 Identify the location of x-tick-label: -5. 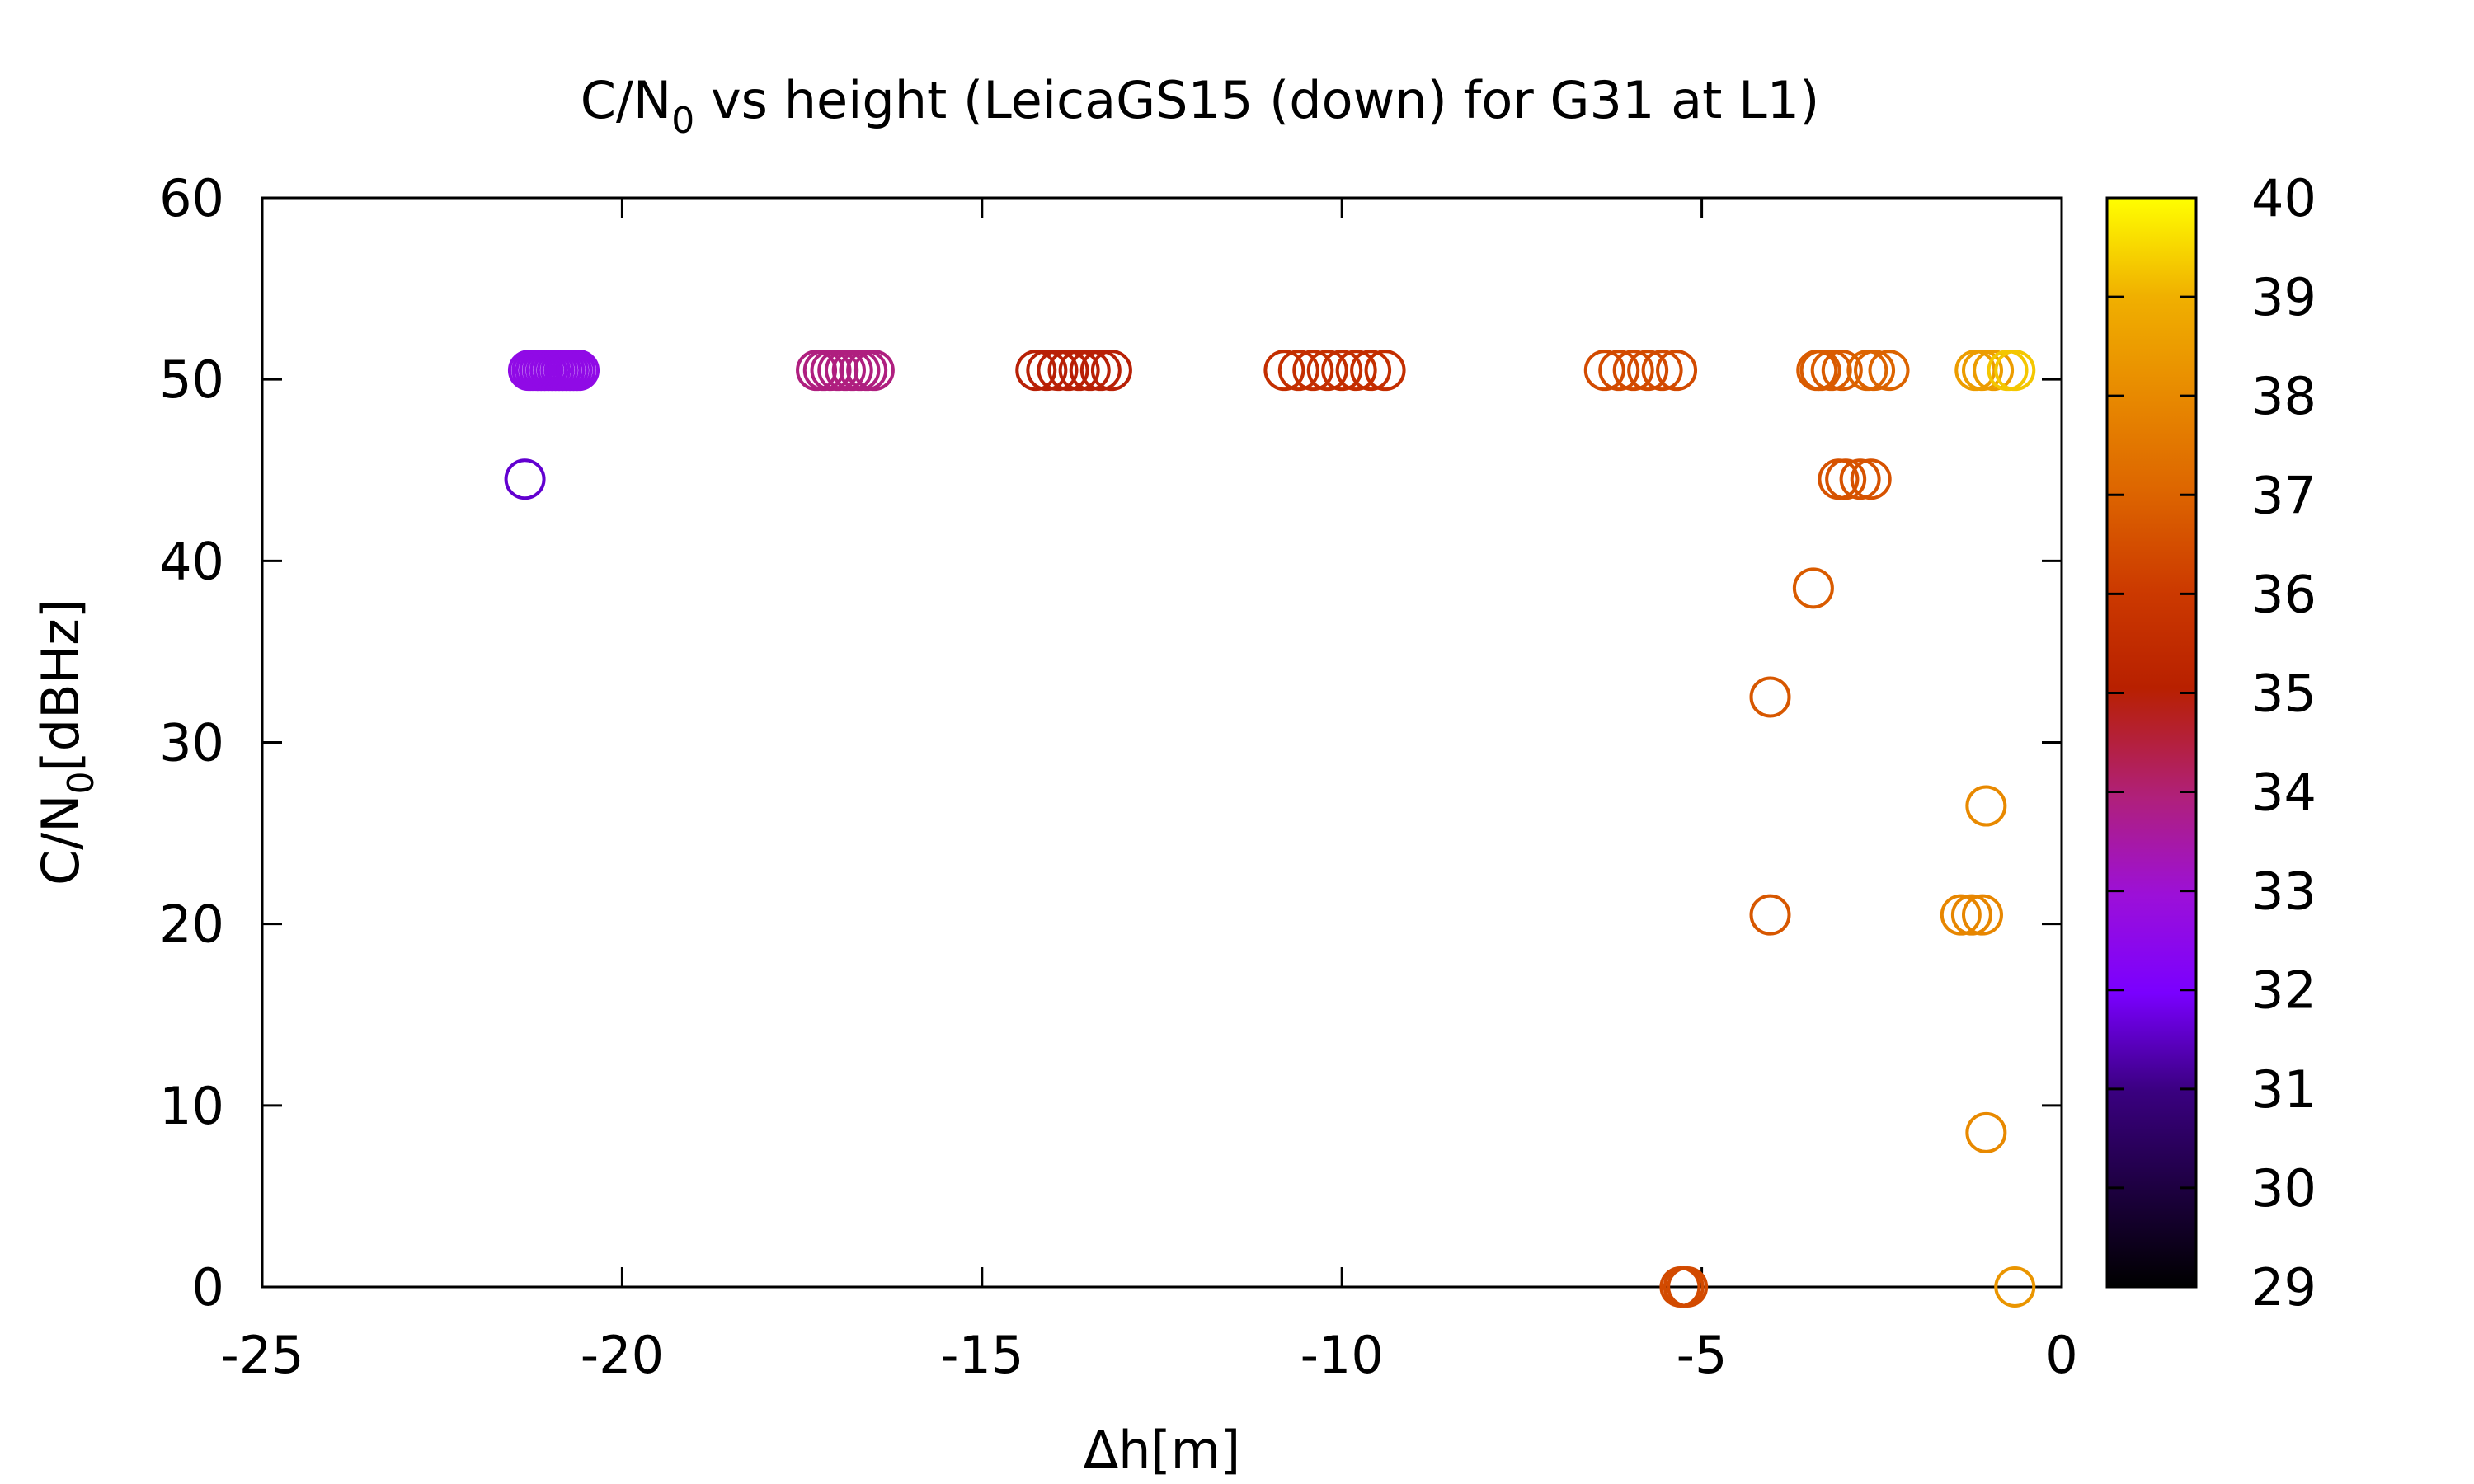
(1702, 1355).